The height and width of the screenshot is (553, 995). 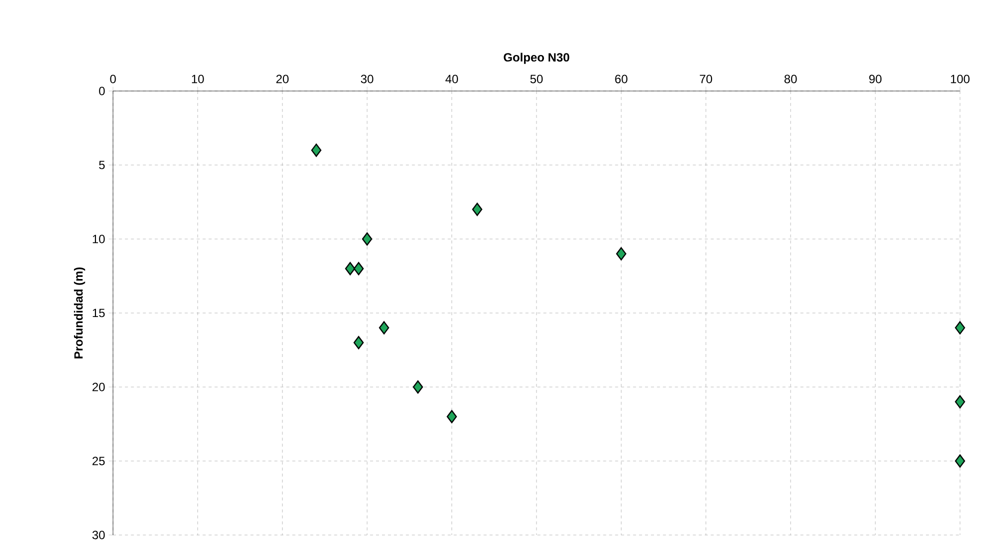 I want to click on x-tick-label: 100, so click(x=960, y=79).